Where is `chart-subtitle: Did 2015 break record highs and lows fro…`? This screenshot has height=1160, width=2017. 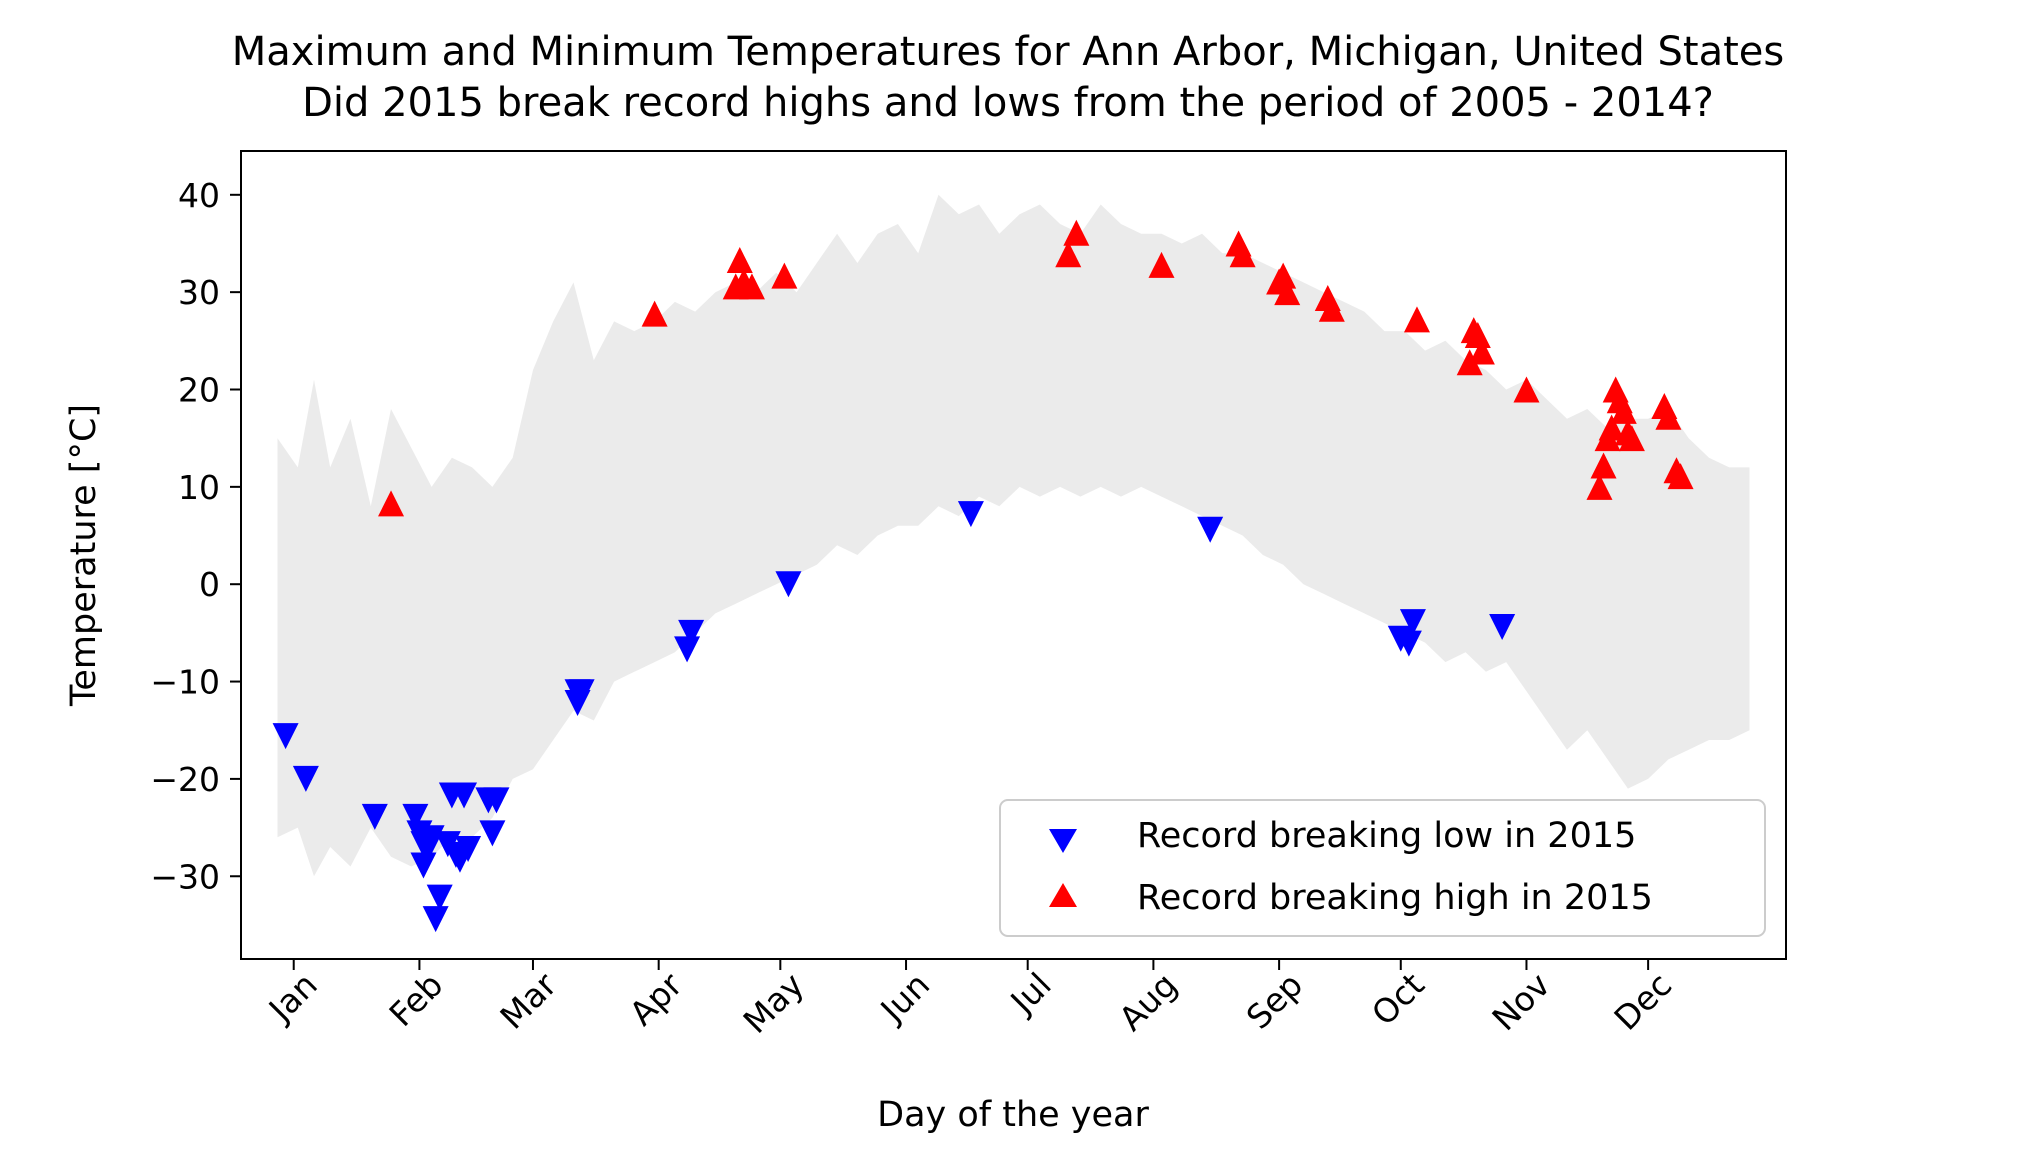 chart-subtitle: Did 2015 break record highs and lows fro… is located at coordinates (1008, 103).